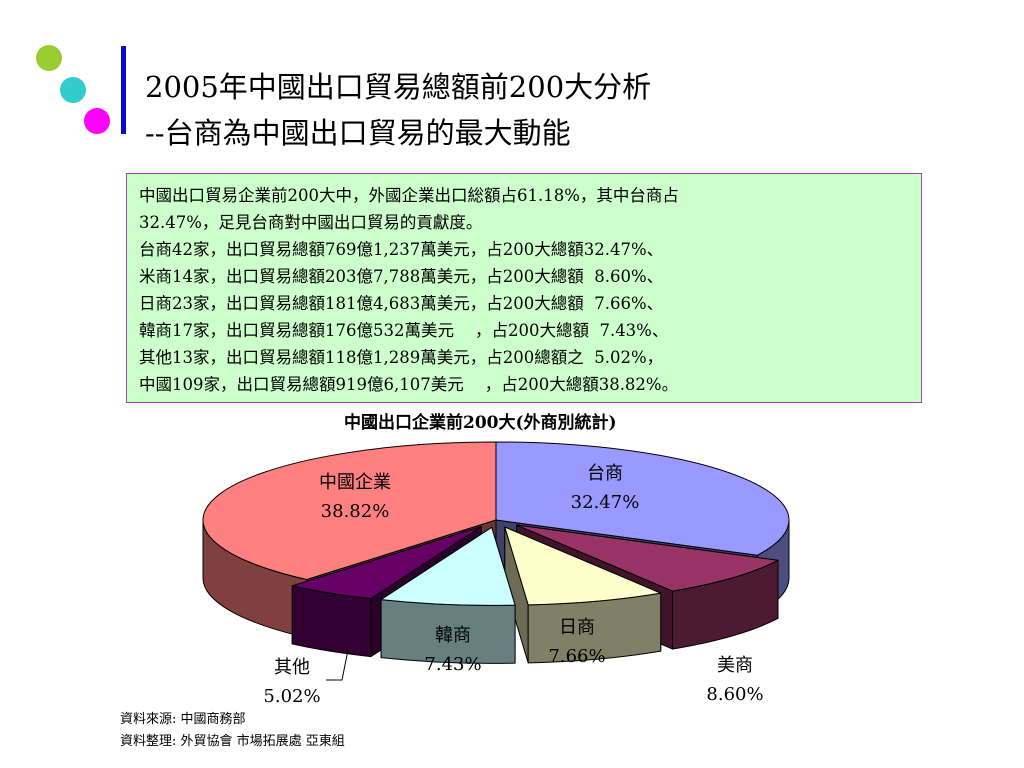 This screenshot has height=768, width=1024. What do you see at coordinates (735, 665) in the screenshot?
I see `pie-label-us-name: 美商` at bounding box center [735, 665].